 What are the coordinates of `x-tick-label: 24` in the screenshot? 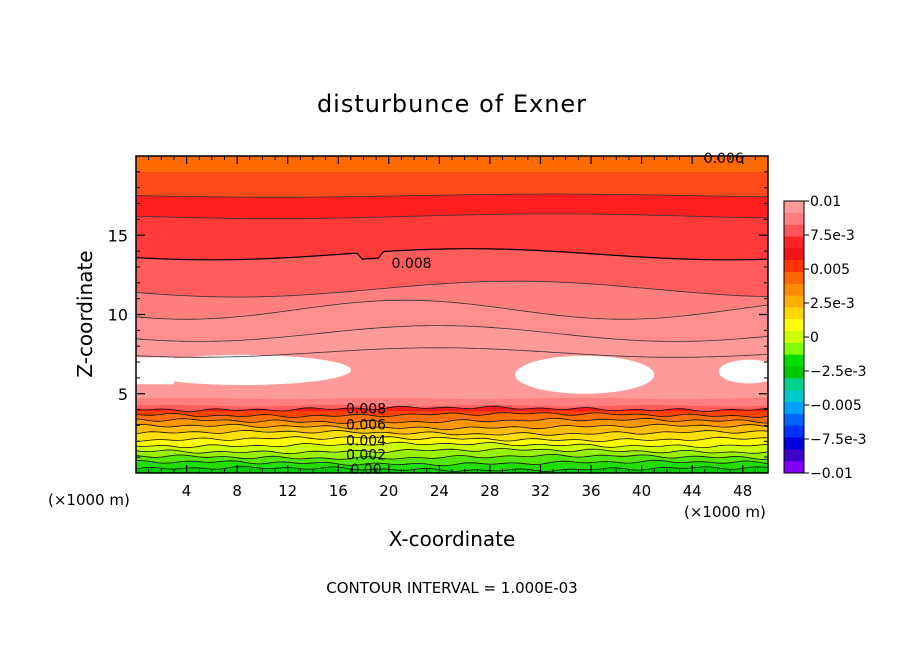 It's located at (439, 491).